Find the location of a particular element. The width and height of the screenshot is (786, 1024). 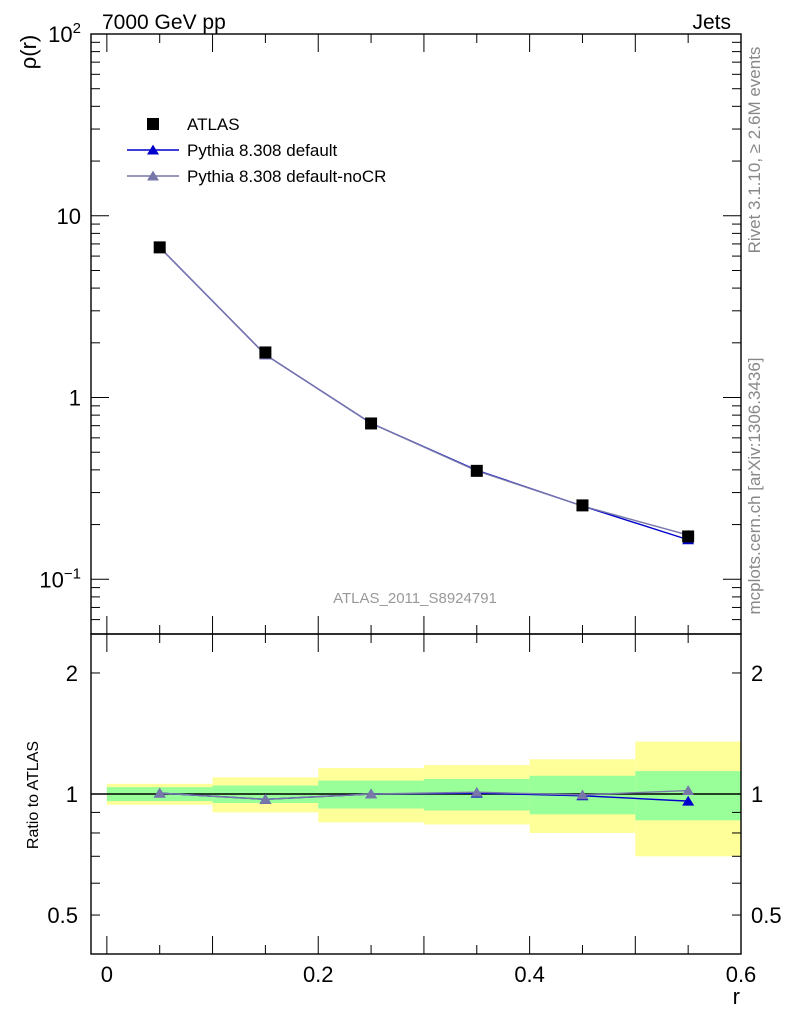

legend-marker-atlas is located at coordinates (153, 124).